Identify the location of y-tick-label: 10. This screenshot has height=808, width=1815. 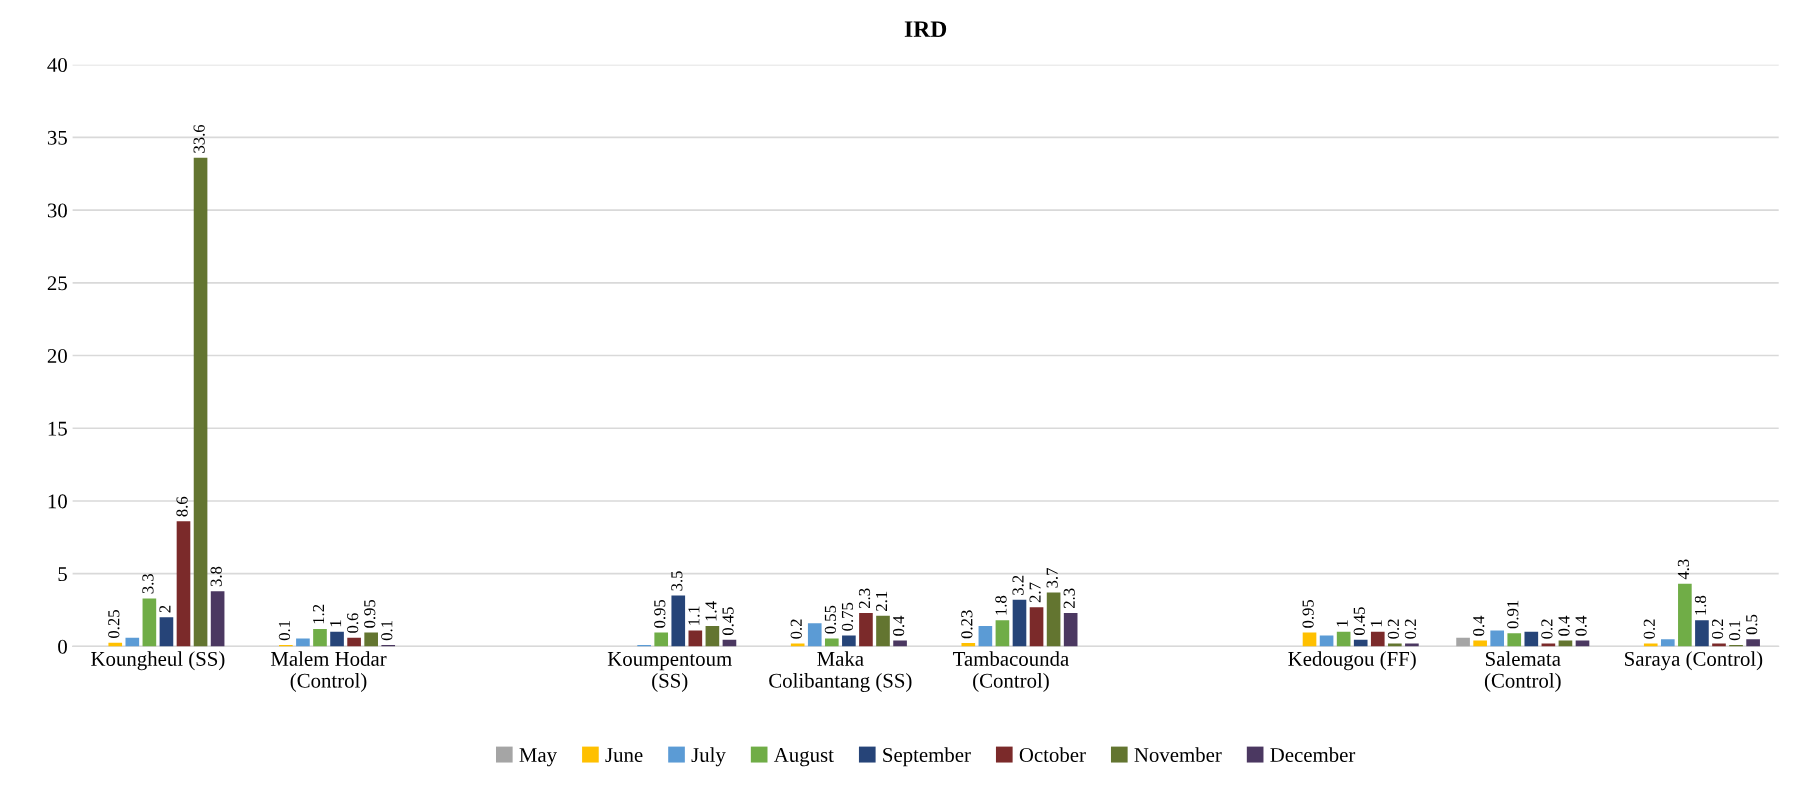
(57, 501).